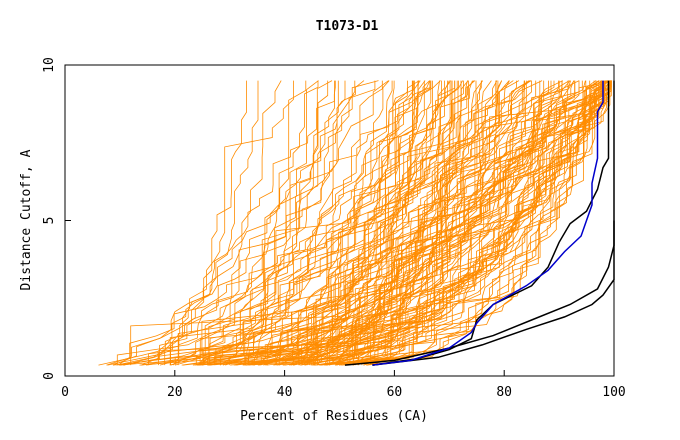  What do you see at coordinates (334, 416) in the screenshot?
I see `x-axis-label: Percent of Residues (CA)` at bounding box center [334, 416].